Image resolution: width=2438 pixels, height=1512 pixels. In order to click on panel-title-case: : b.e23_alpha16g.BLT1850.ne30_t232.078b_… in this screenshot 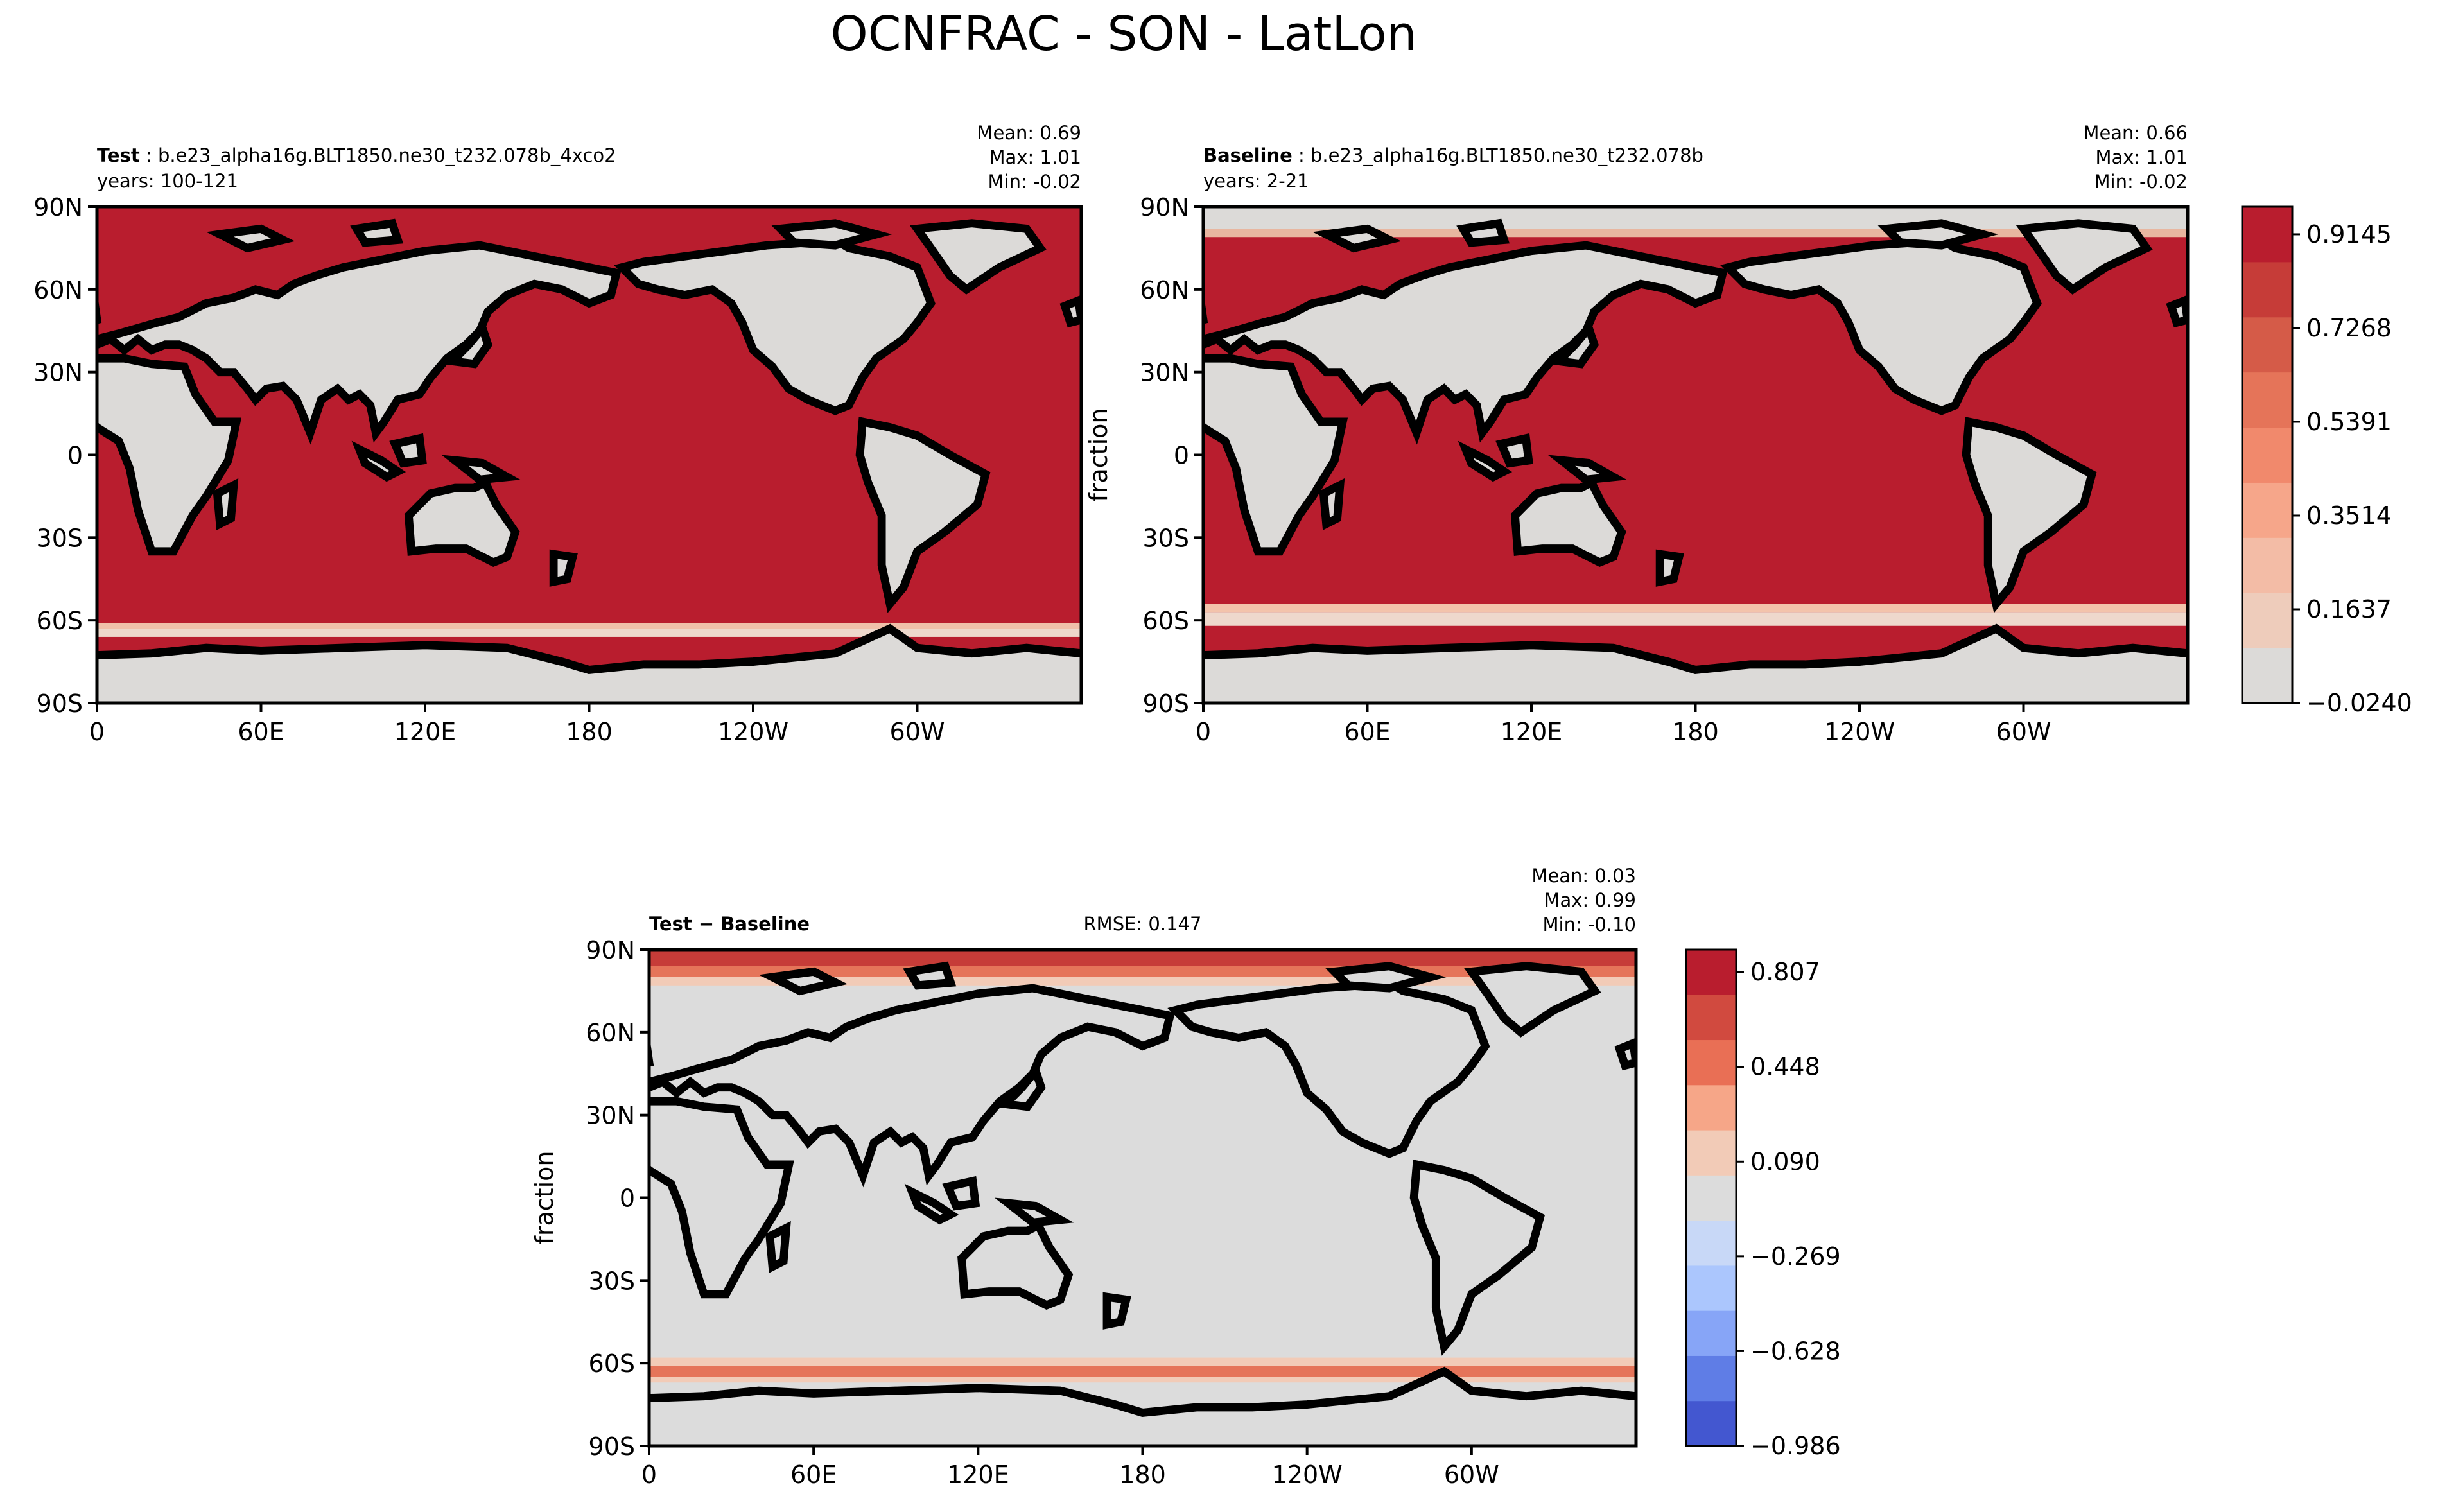, I will do `click(378, 155)`.